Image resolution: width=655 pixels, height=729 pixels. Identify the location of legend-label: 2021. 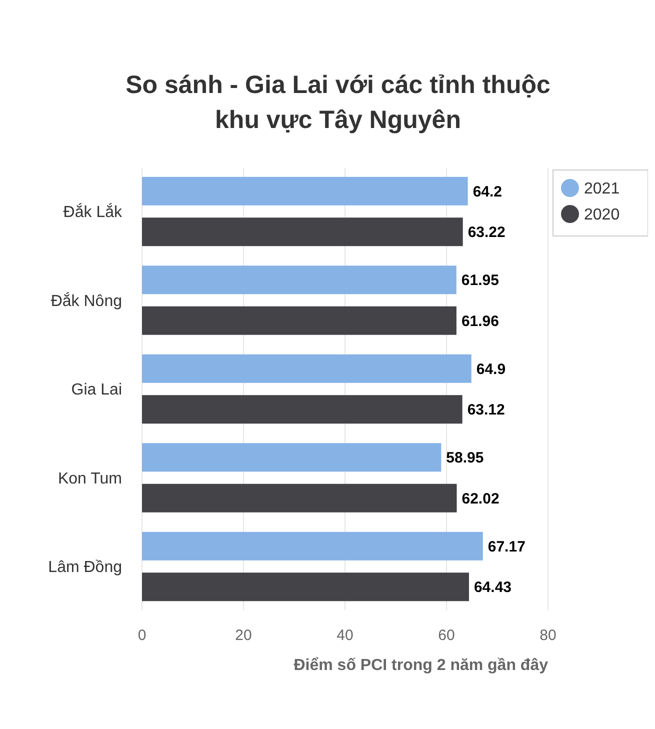
(602, 189).